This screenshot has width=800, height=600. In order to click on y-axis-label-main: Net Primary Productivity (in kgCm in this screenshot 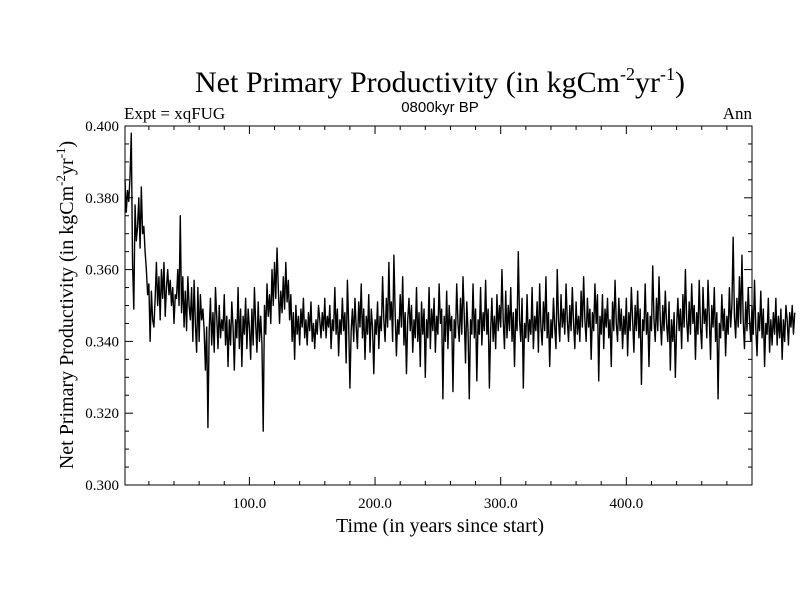, I will do `click(67, 327)`.